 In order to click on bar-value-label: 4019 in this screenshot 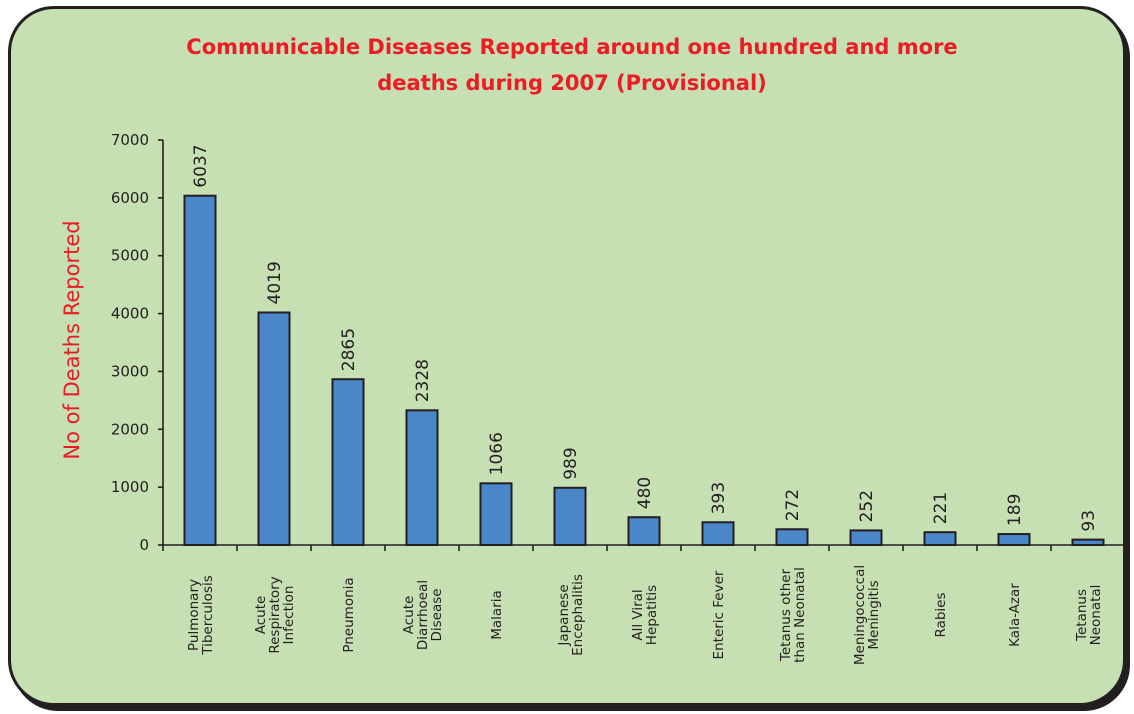, I will do `click(275, 282)`.